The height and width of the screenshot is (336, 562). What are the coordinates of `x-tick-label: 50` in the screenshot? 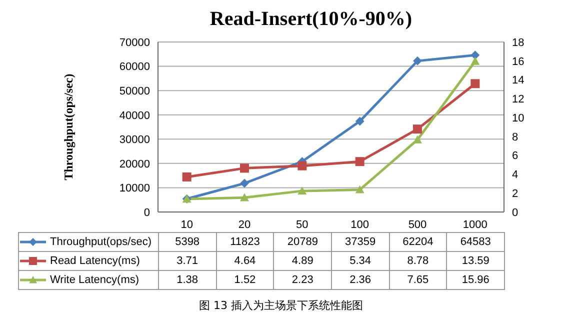 It's located at (302, 224).